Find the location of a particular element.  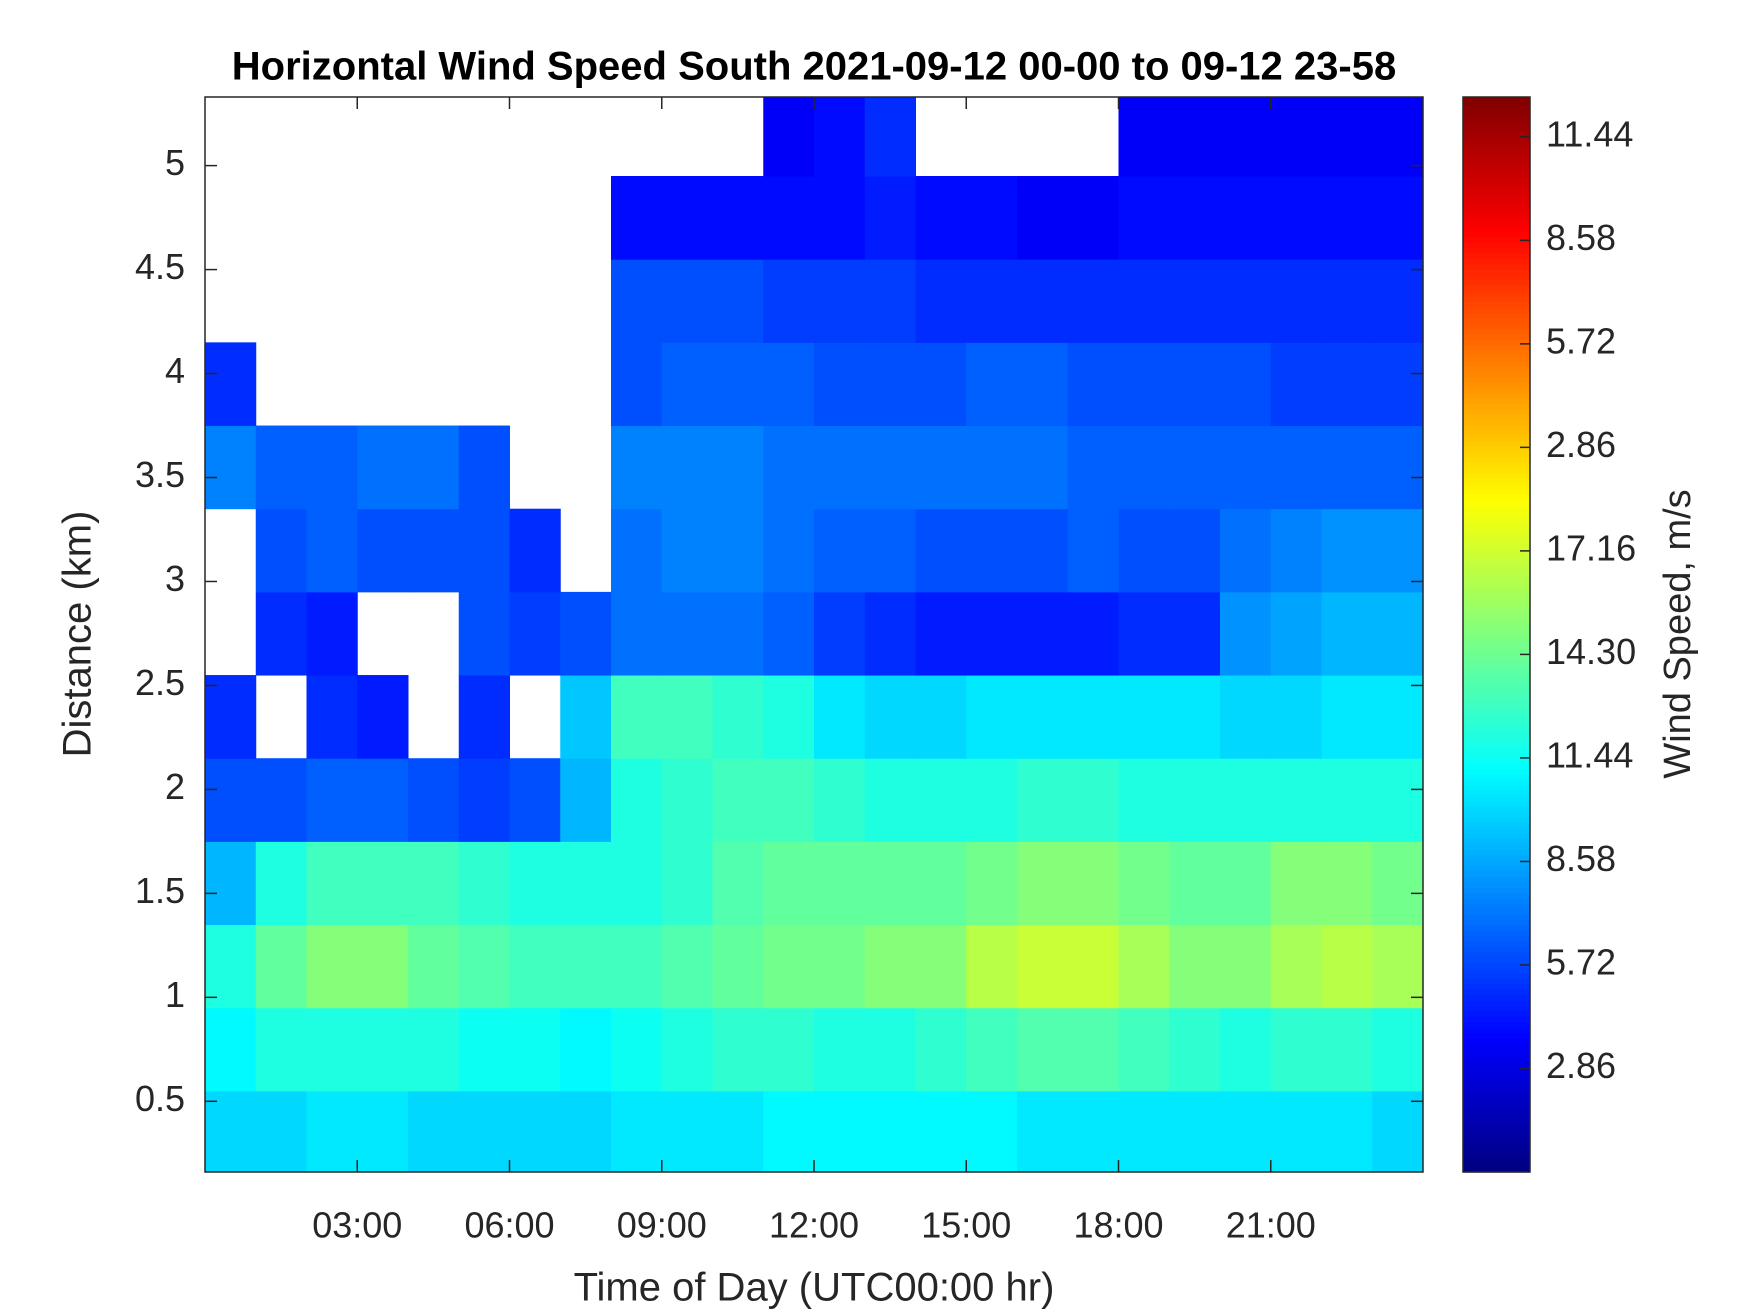

y-tick-label: 4.5 is located at coordinates (160, 266).